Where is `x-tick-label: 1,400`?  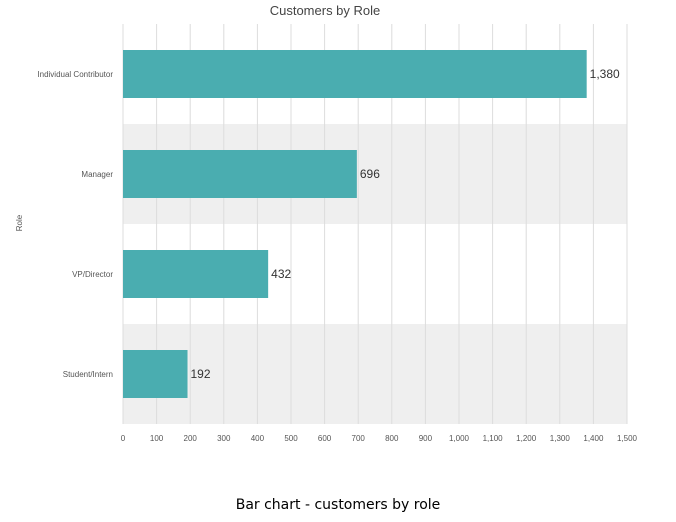 x-tick-label: 1,400 is located at coordinates (593, 438).